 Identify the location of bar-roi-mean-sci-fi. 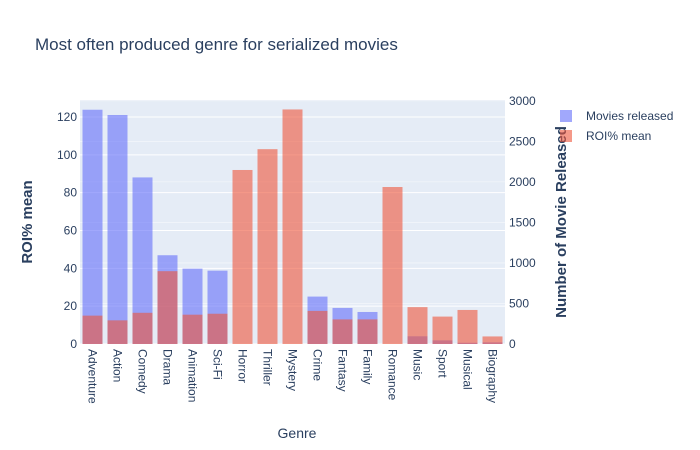
(217, 328).